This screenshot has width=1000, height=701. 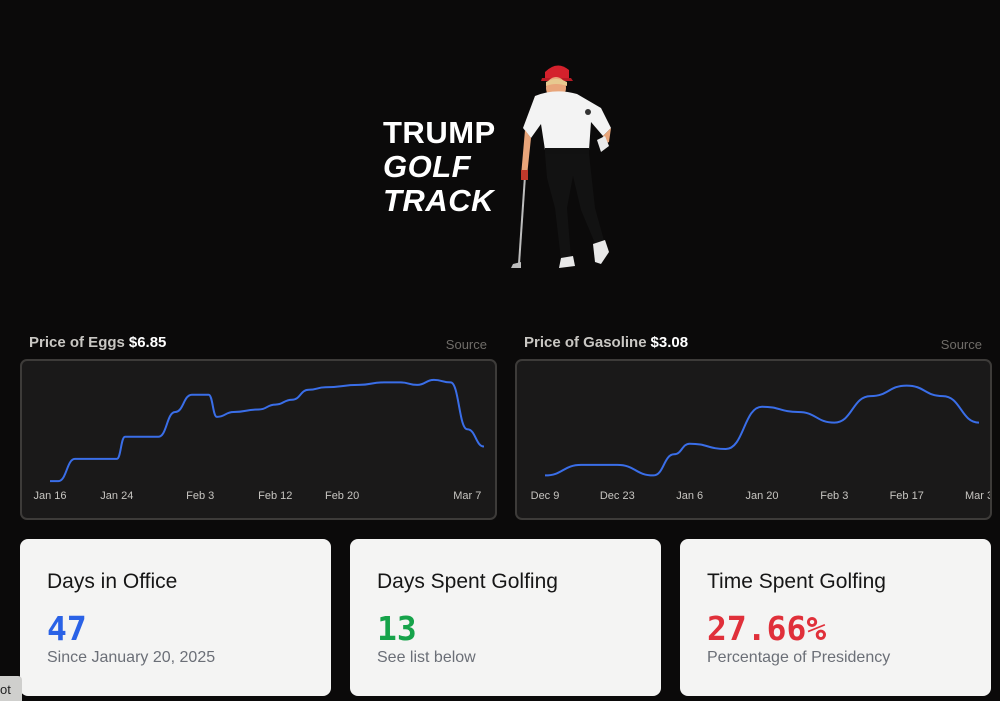 What do you see at coordinates (669, 342) in the screenshot?
I see `gasoline-price: $3.08` at bounding box center [669, 342].